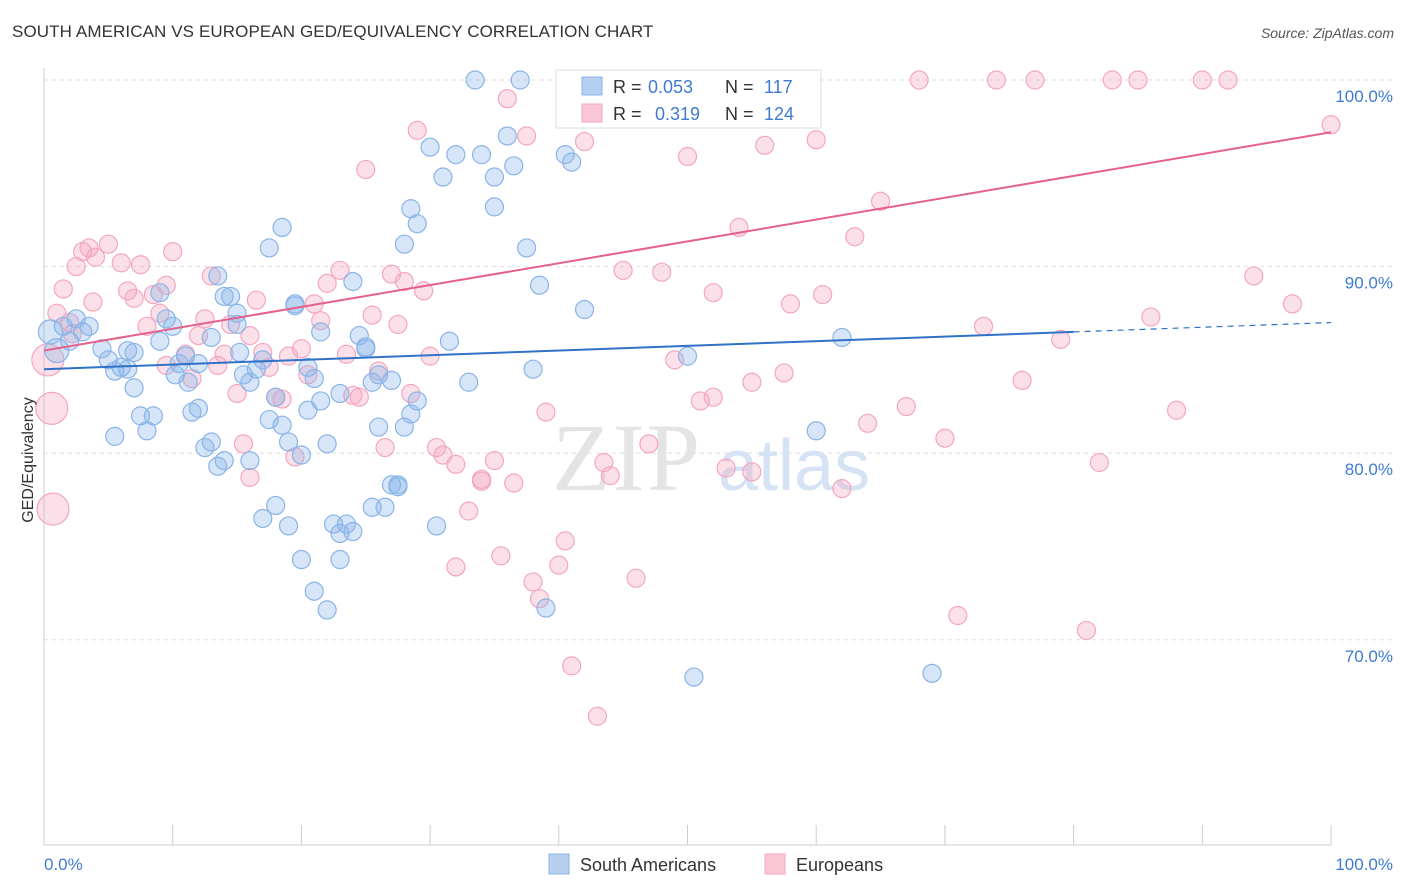  I want to click on legend-n-label-2: N =, so click(739, 114).